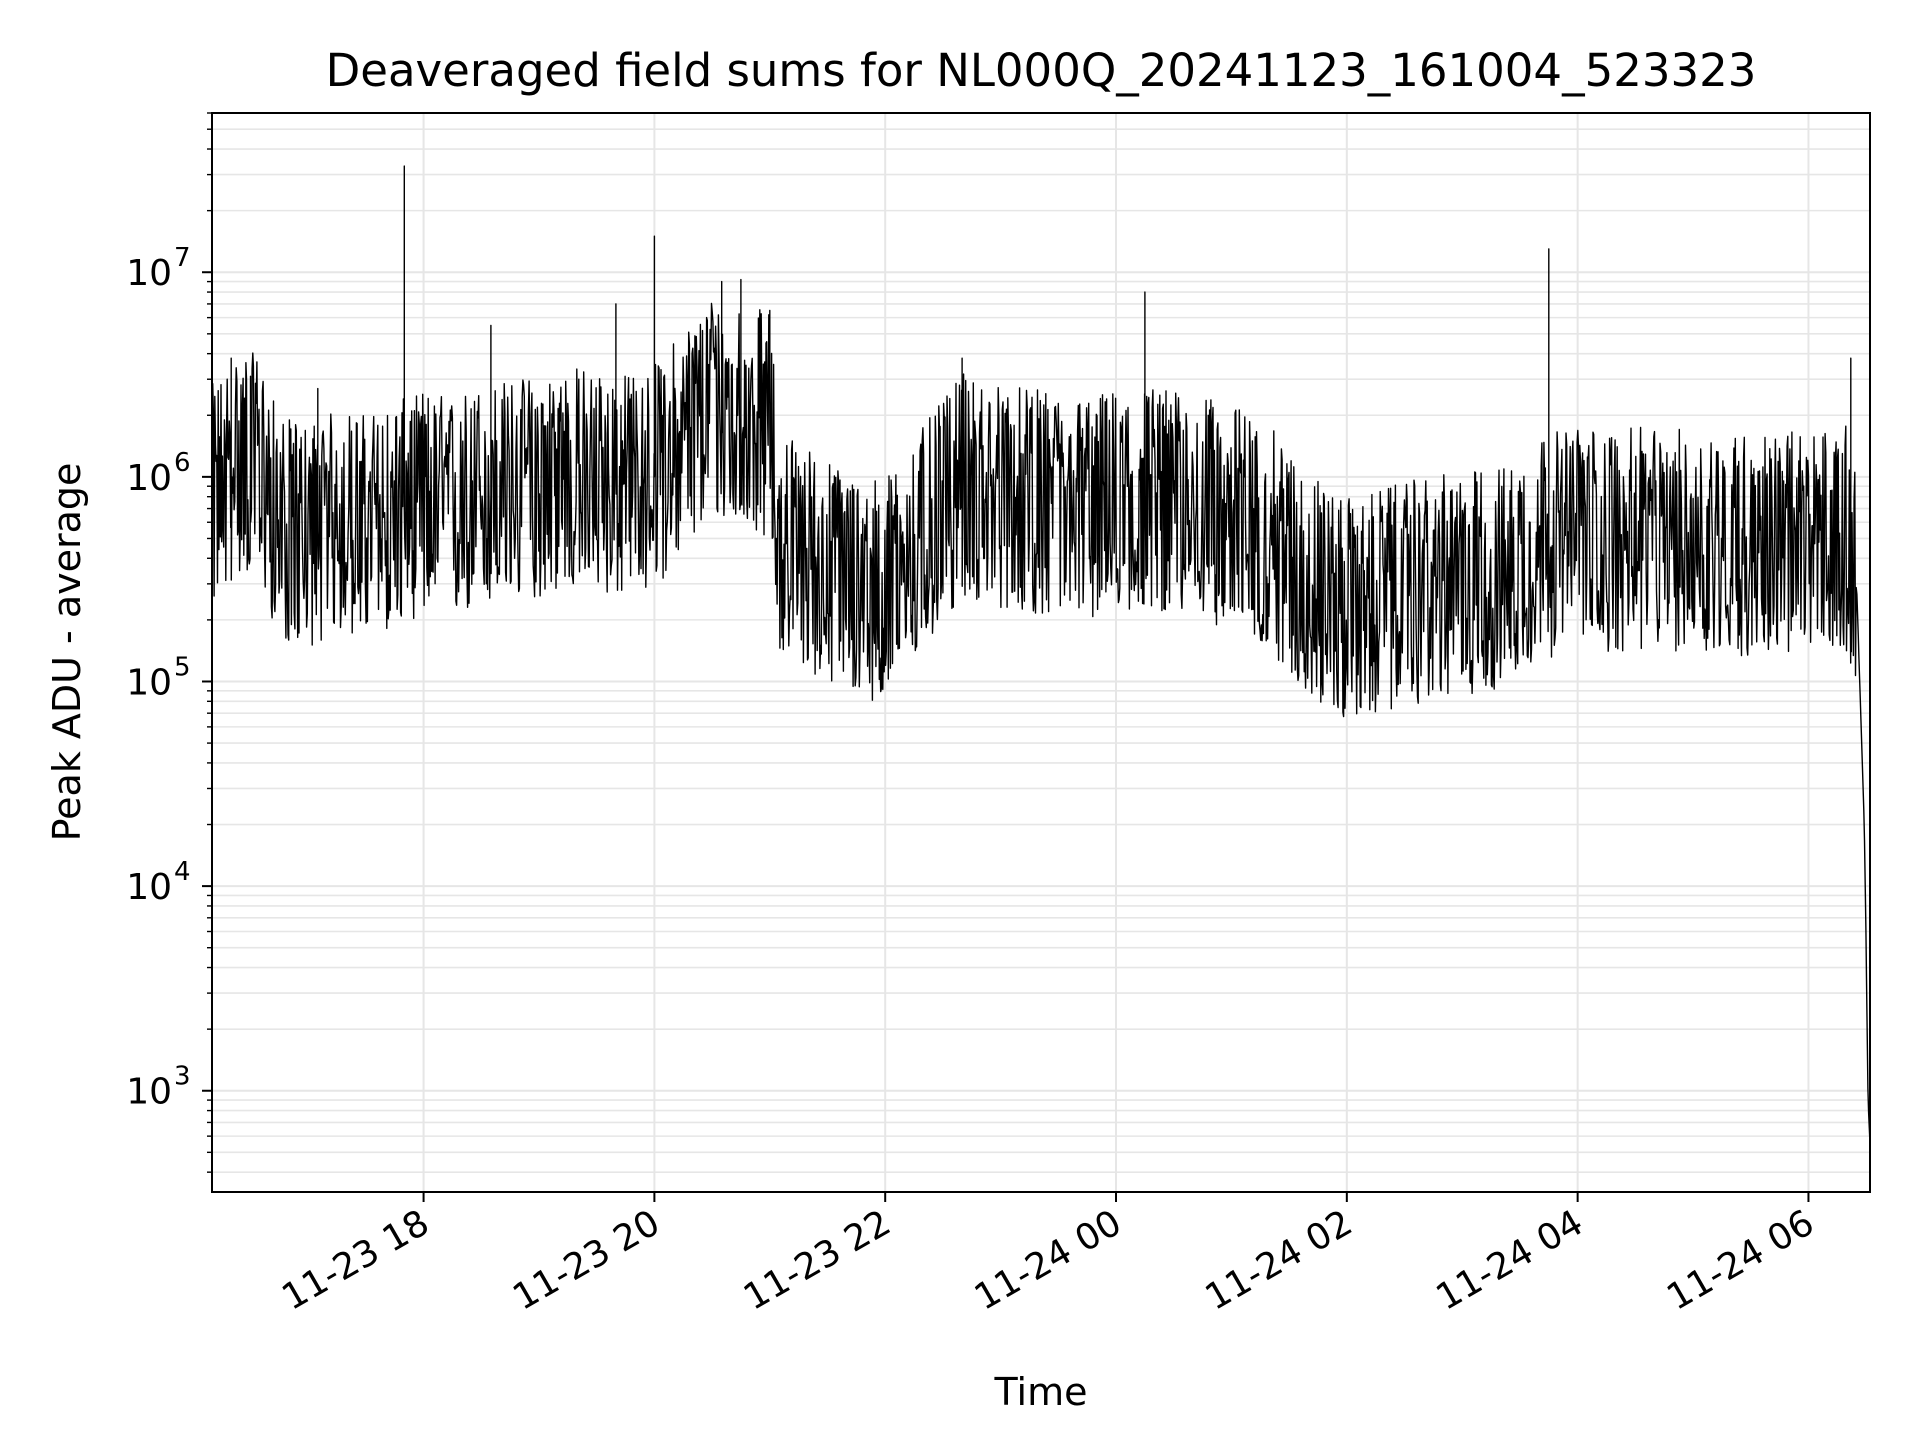 Image resolution: width=1920 pixels, height=1440 pixels. What do you see at coordinates (67, 652) in the screenshot?
I see `y-axis-label: Peak ADU - average` at bounding box center [67, 652].